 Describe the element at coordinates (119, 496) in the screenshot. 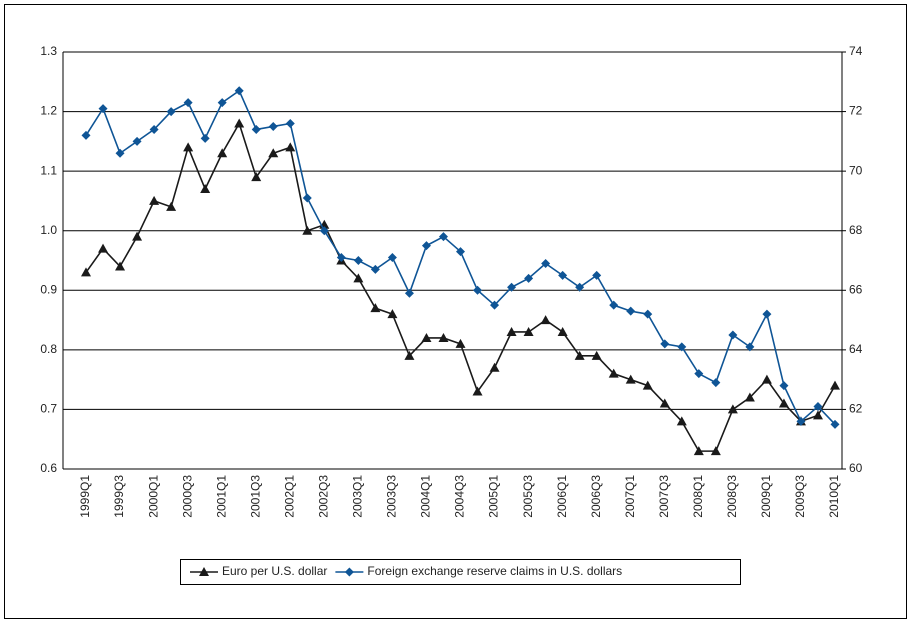

I see `x-tick-label: 1999Q3` at that location.